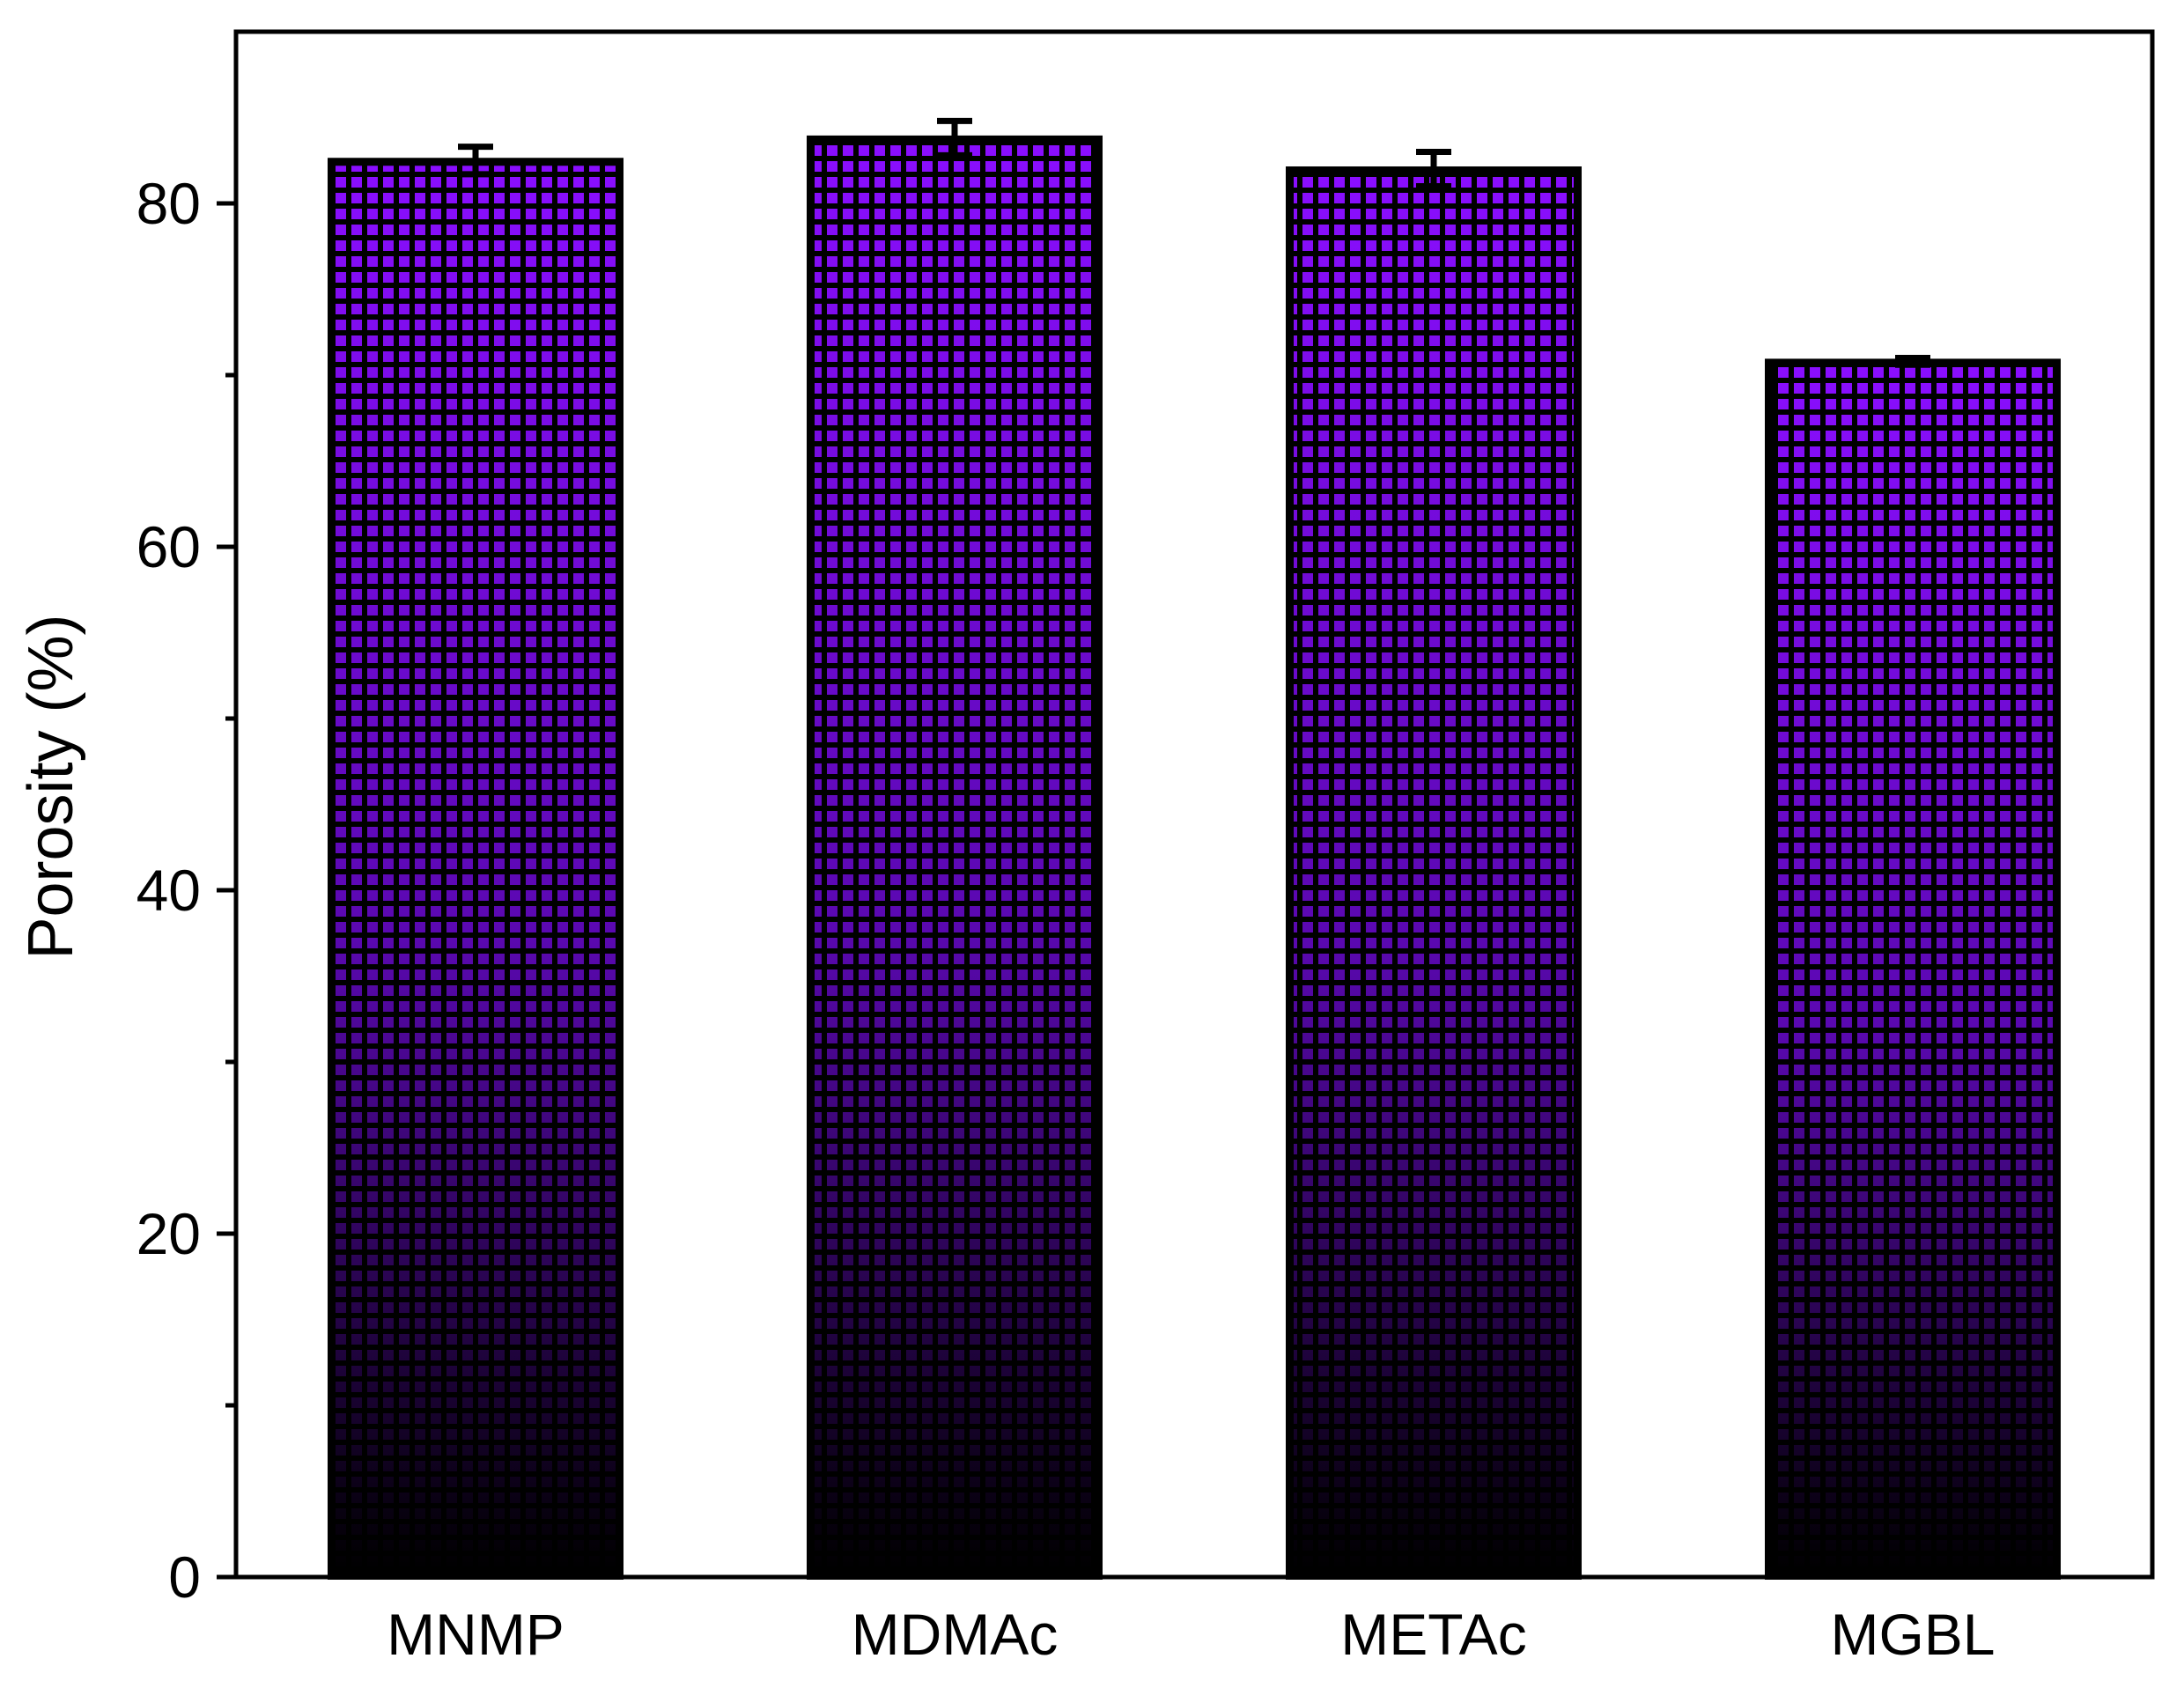  Describe the element at coordinates (475, 161) in the screenshot. I see `error-bar-mnmp` at that location.